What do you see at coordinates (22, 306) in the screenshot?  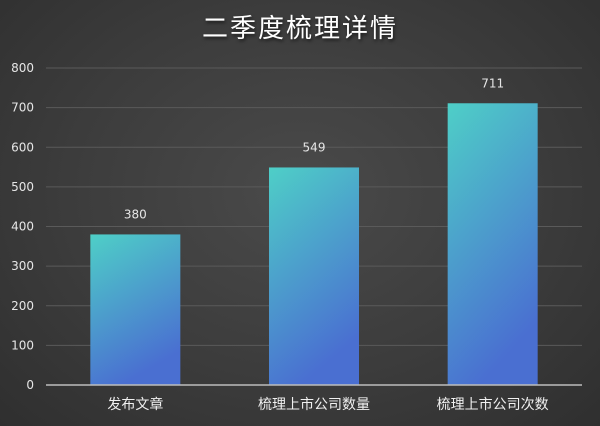 I see `y-tick-label: 200` at bounding box center [22, 306].